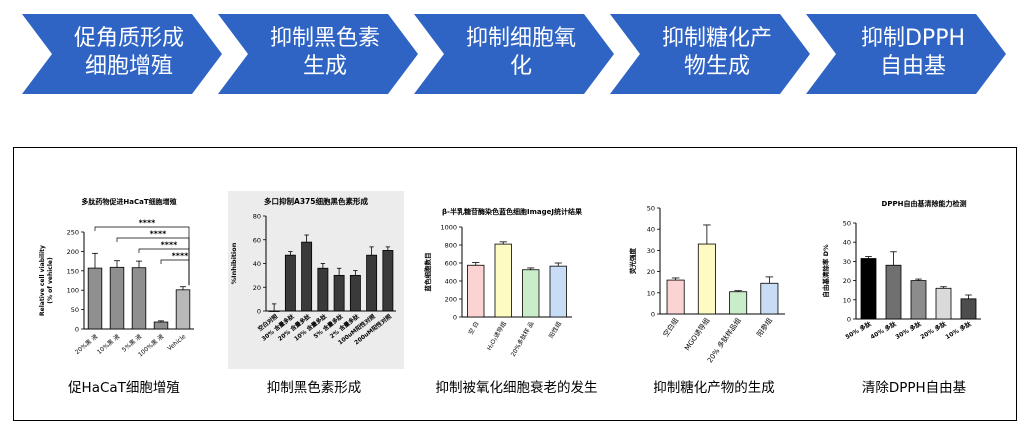  Describe the element at coordinates (325, 53) in the screenshot. I see `flow-step-label-2: 抑制黑色素 生成` at that location.